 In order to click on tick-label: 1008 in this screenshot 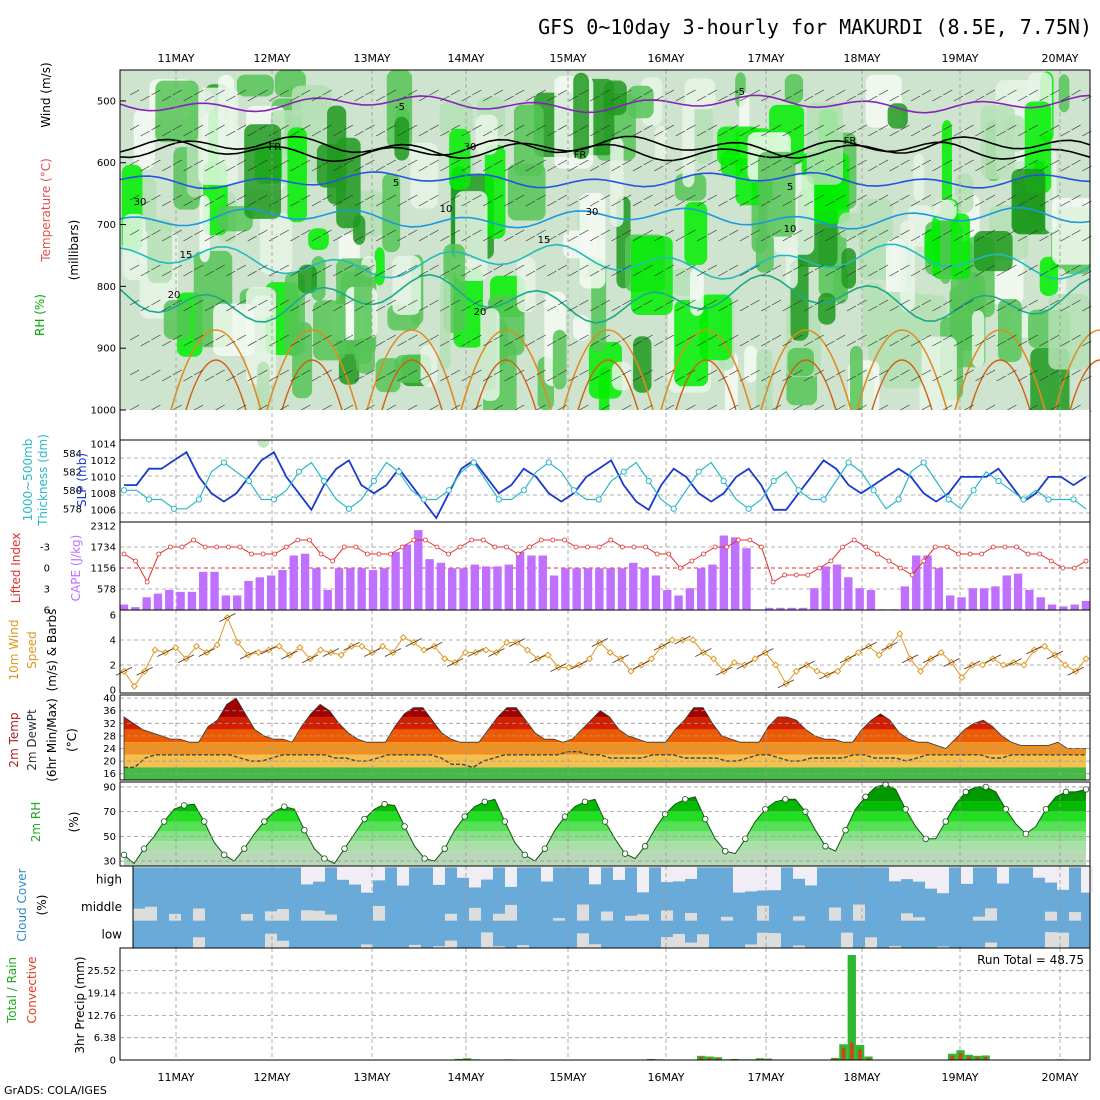, I will do `click(103, 494)`.